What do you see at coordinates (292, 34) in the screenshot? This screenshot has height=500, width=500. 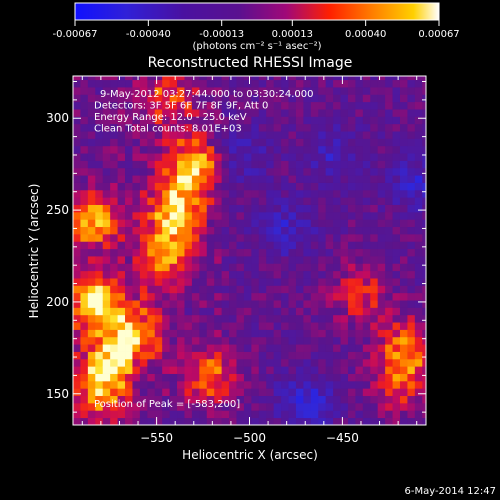 I see `colorbar-tick-label: 0.00013` at bounding box center [292, 34].